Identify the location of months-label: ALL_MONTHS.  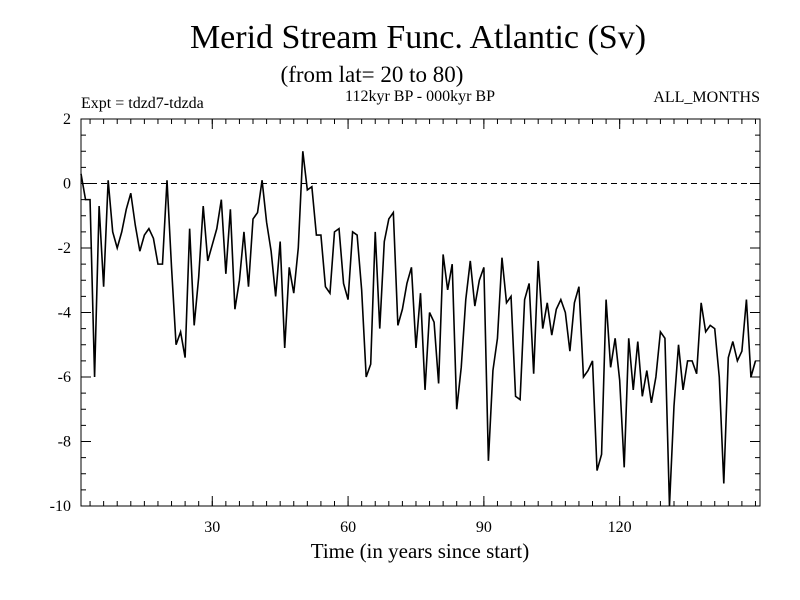
(706, 97).